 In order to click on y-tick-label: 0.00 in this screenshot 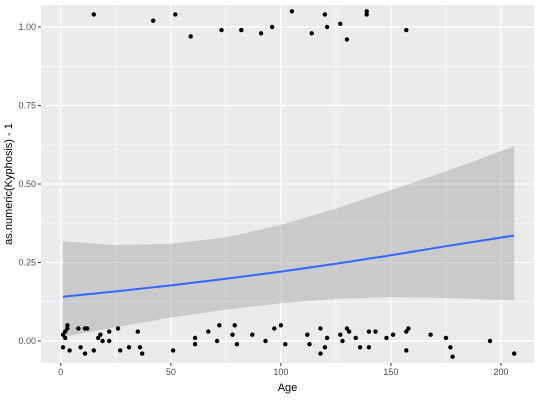, I will do `click(27, 341)`.